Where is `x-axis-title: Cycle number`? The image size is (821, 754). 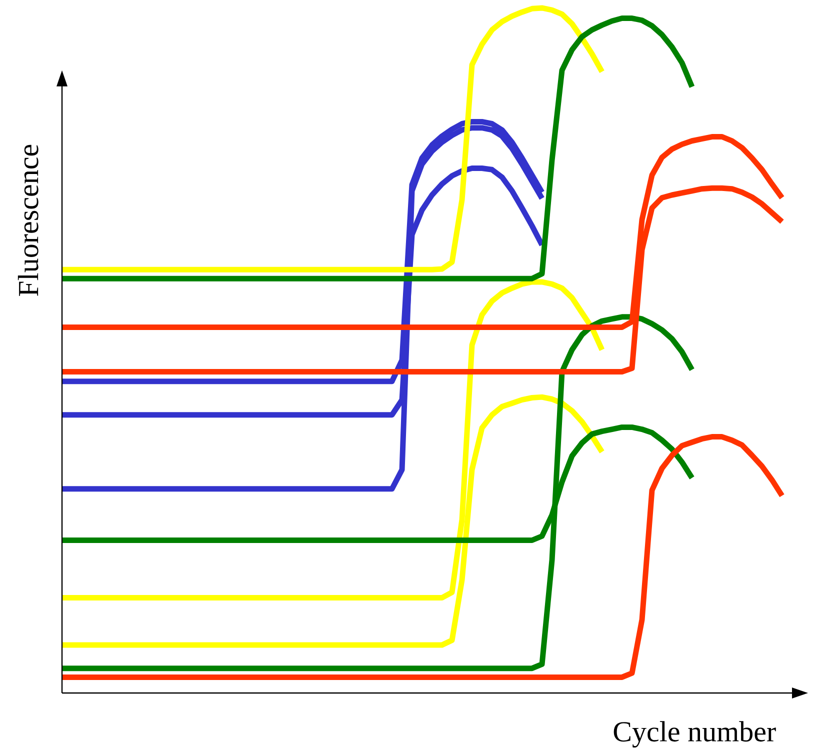
x-axis-title: Cycle number is located at coordinates (695, 734).